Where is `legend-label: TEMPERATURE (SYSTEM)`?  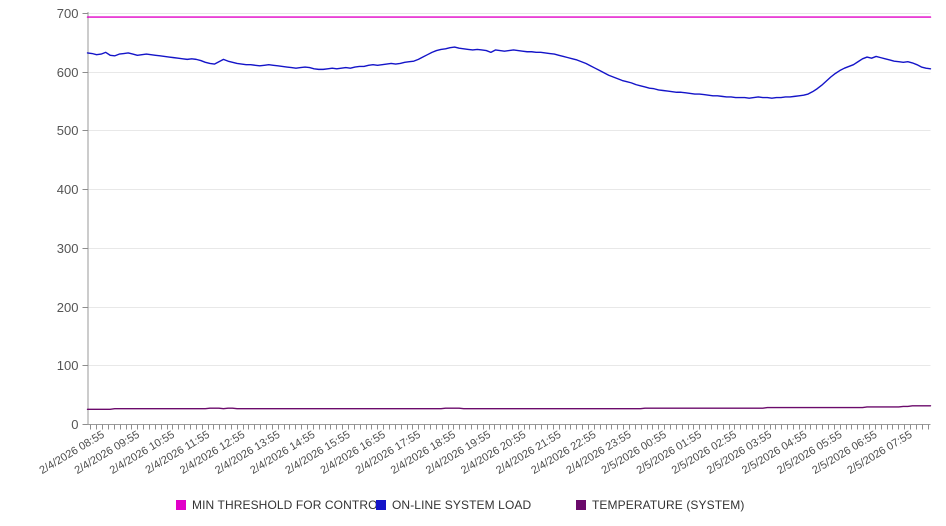
legend-label: TEMPERATURE (SYSTEM) is located at coordinates (668, 505).